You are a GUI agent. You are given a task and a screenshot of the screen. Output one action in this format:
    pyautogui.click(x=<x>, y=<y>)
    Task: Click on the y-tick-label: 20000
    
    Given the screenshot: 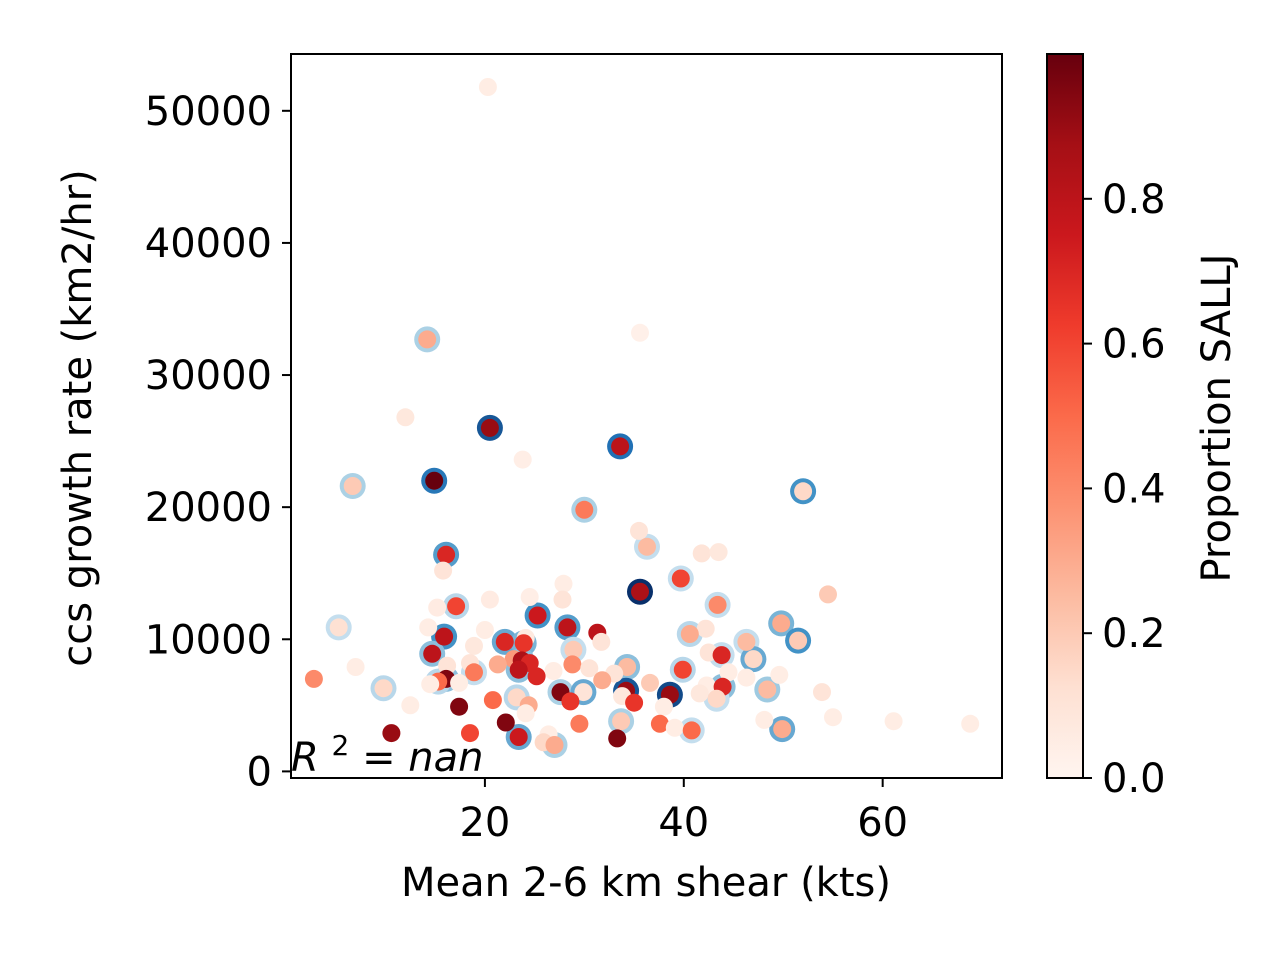 What is the action you would take?
    pyautogui.click(x=208, y=508)
    